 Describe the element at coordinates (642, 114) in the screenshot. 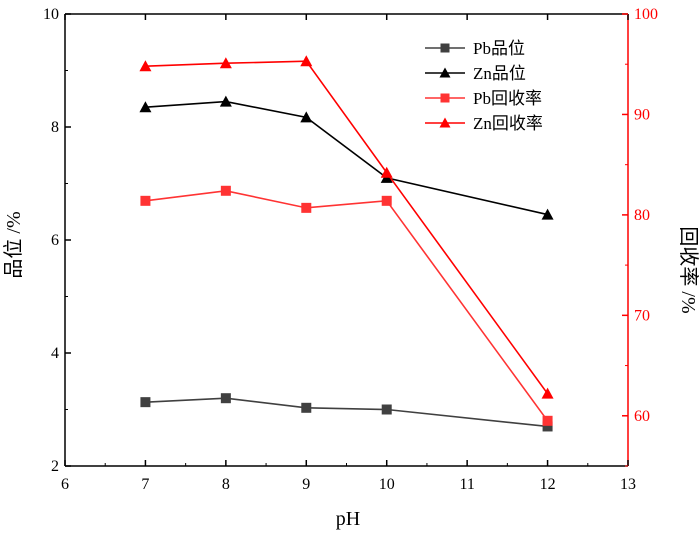

I see `y-right-tick-label: 90` at that location.